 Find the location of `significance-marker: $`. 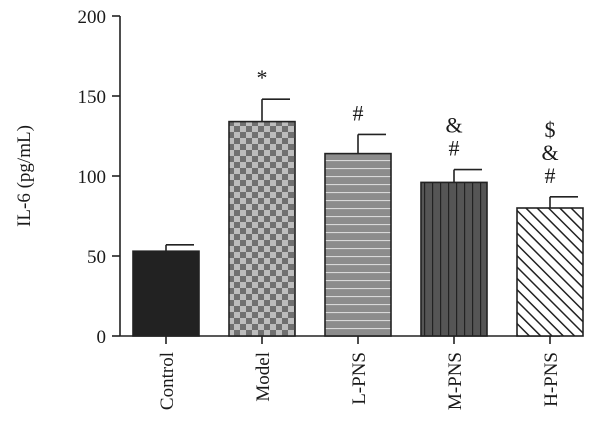

significance-marker: $ is located at coordinates (550, 129).